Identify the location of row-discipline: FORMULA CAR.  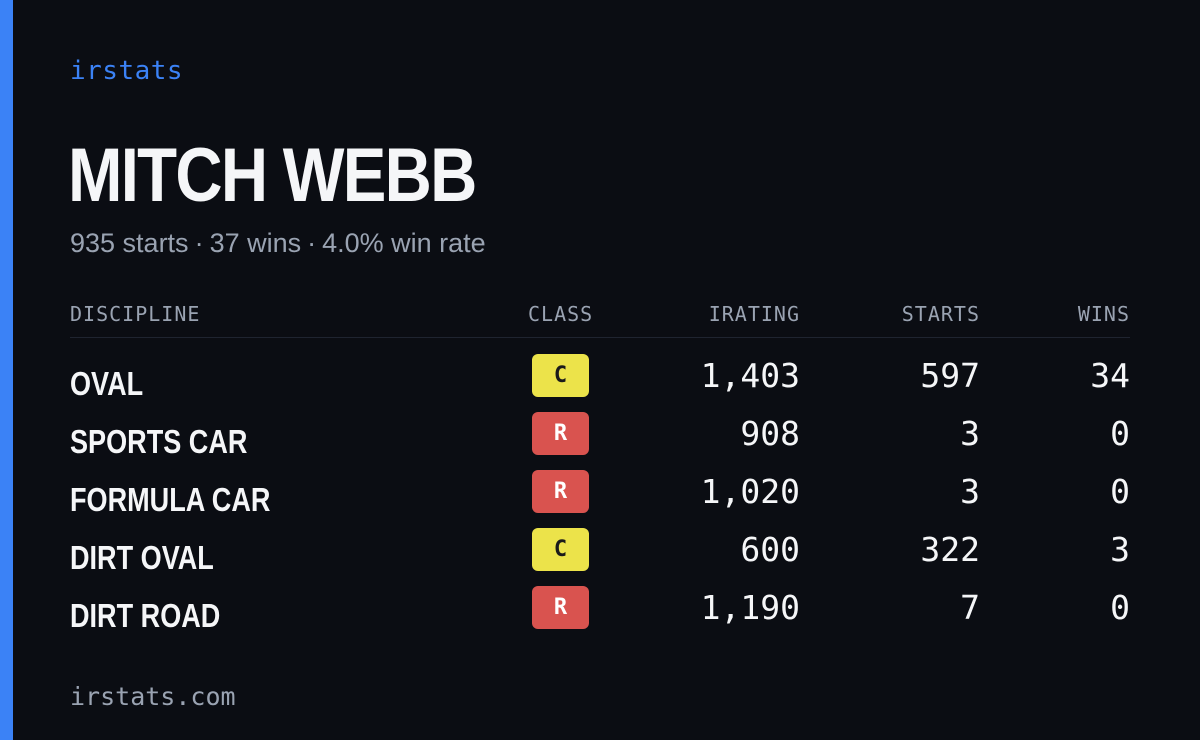
(170, 499).